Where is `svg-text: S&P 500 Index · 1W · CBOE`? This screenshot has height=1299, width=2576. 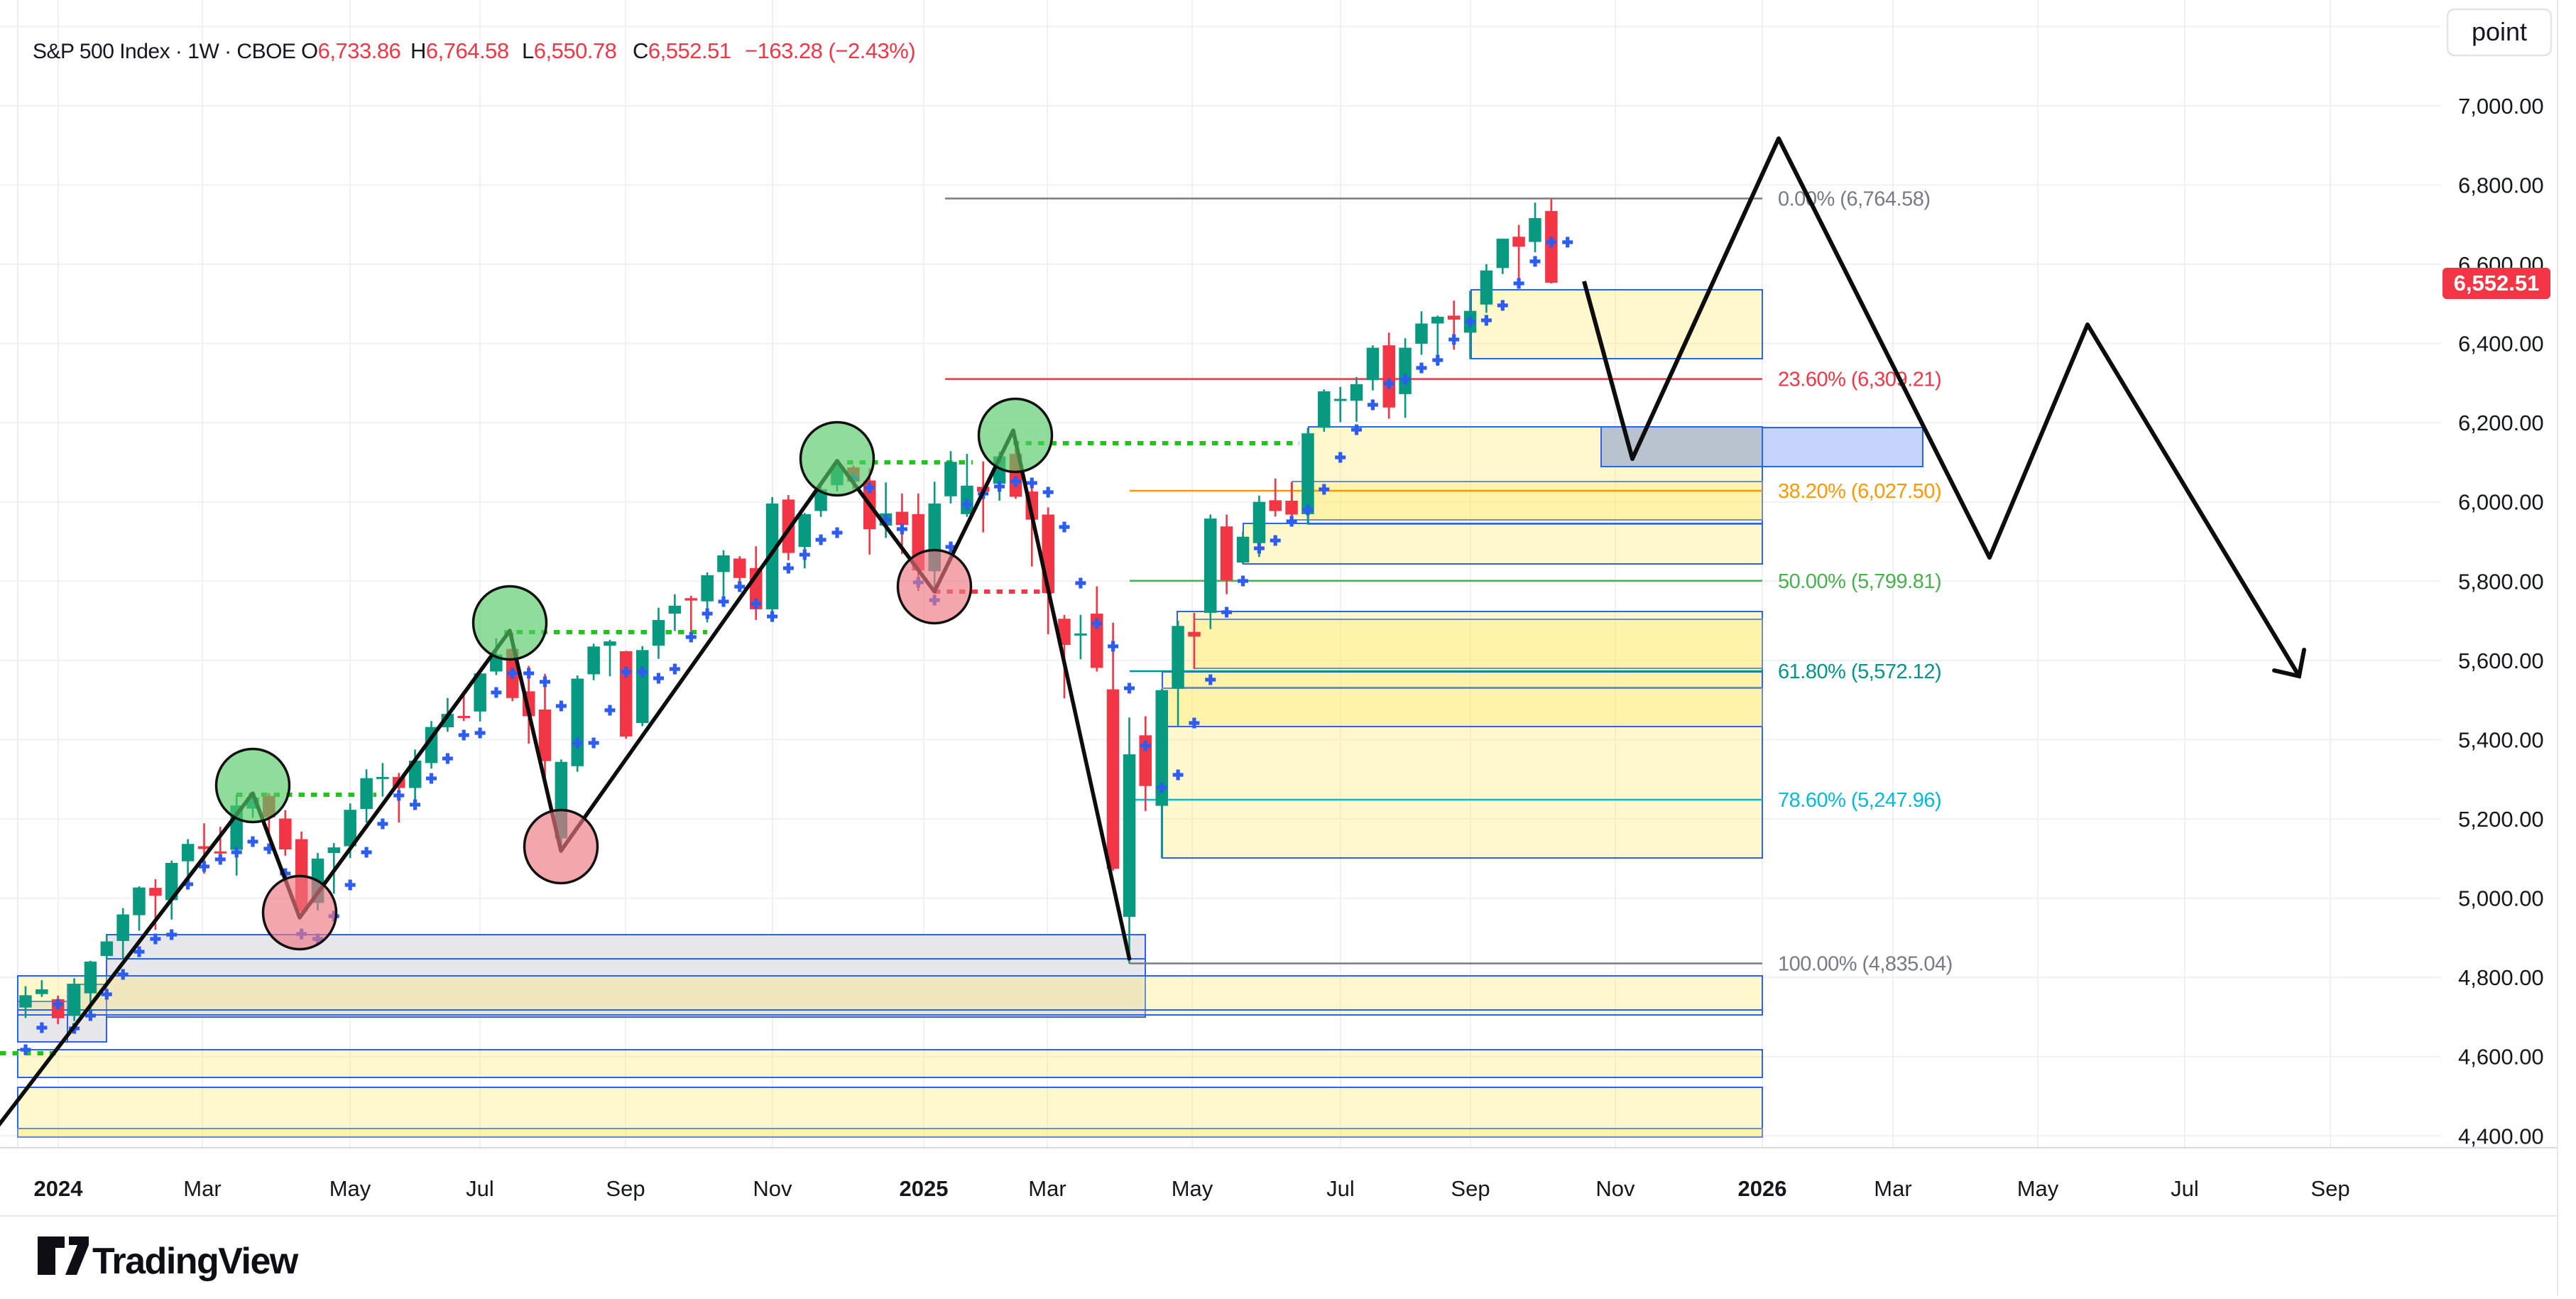
svg-text: S&P 500 Index · 1W · CBOE is located at coordinates (164, 51).